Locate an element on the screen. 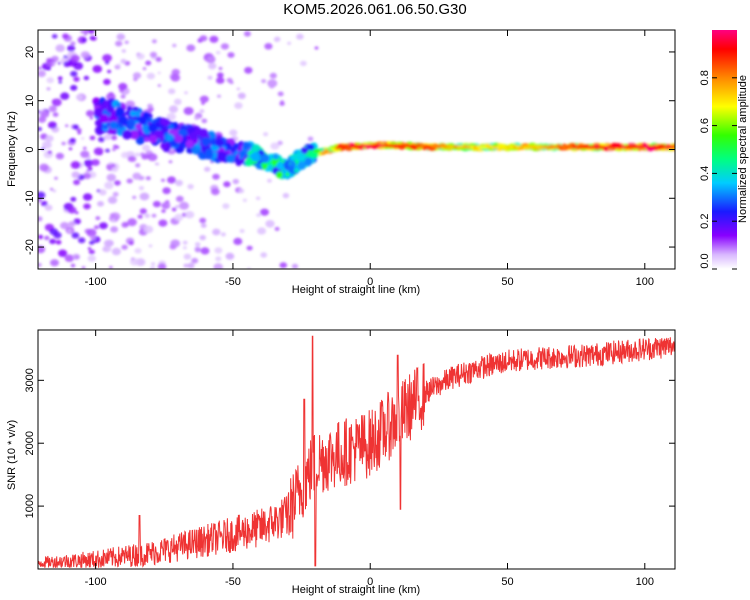 Image resolution: width=750 pixels, height=600 pixels. y-tick-label: 20 is located at coordinates (30, 52).